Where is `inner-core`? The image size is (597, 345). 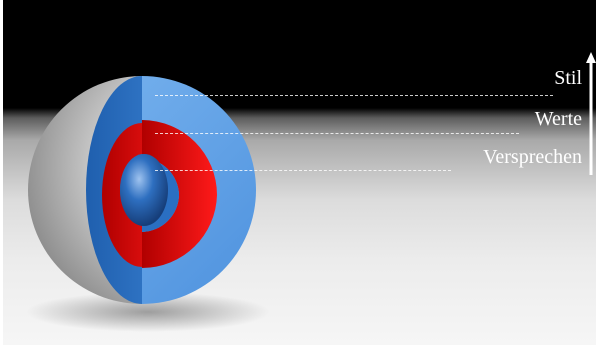
inner-core is located at coordinates (144, 190).